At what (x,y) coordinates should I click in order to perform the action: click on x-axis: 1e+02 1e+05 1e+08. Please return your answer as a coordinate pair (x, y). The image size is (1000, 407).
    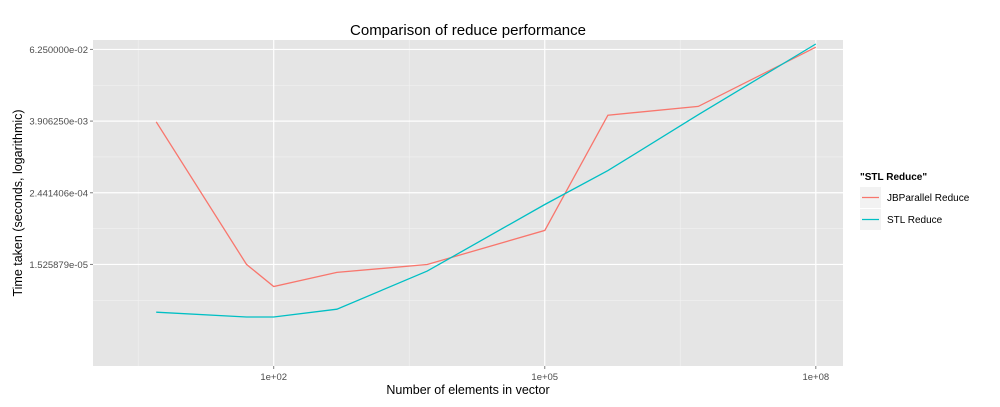
    Looking at the image, I should click on (544, 374).